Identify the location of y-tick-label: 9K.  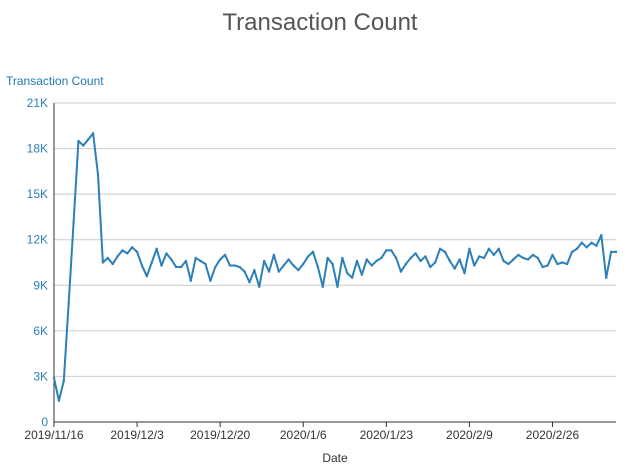
(40, 285).